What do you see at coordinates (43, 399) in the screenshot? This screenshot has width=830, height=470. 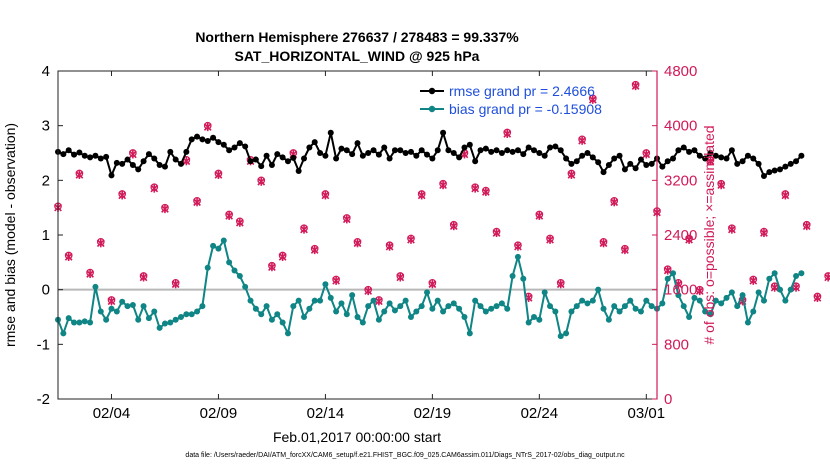 I see `y-tick-label: -2` at bounding box center [43, 399].